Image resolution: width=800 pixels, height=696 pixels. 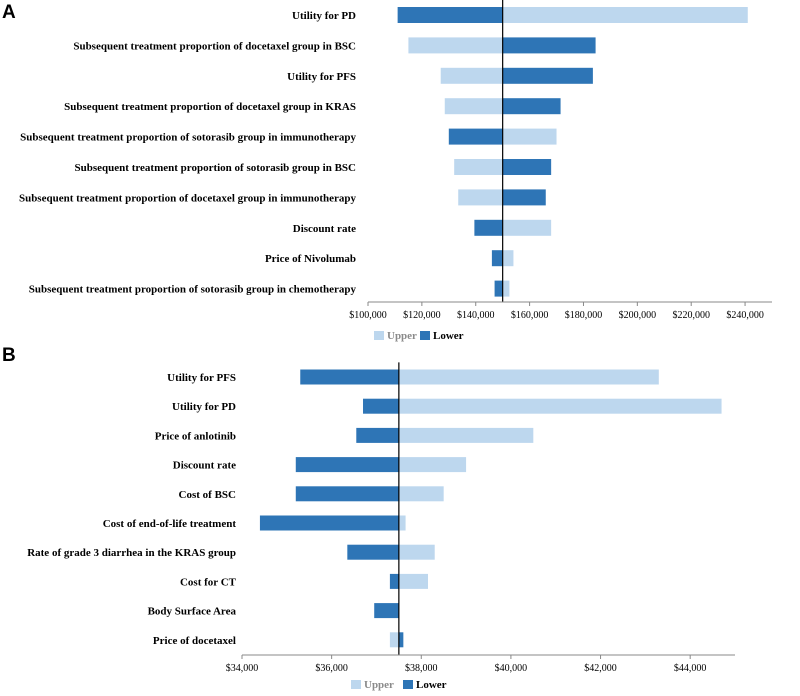 I want to click on x-tick-label: $44,000, so click(x=690, y=668).